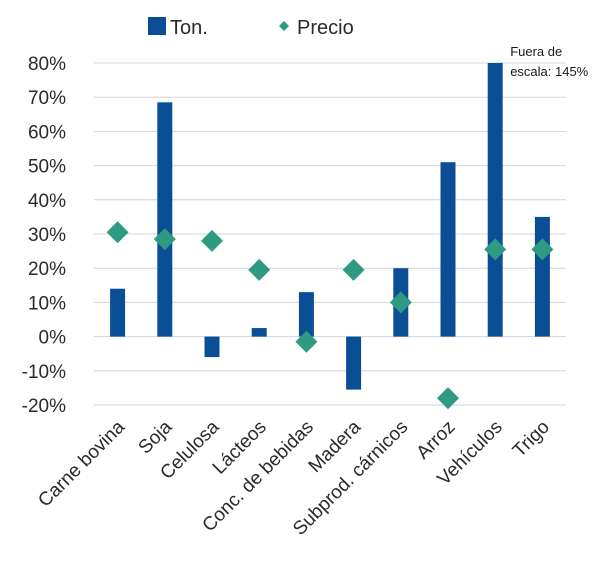 This screenshot has height=583, width=606. I want to click on y-tick-label: 70%, so click(47, 98).